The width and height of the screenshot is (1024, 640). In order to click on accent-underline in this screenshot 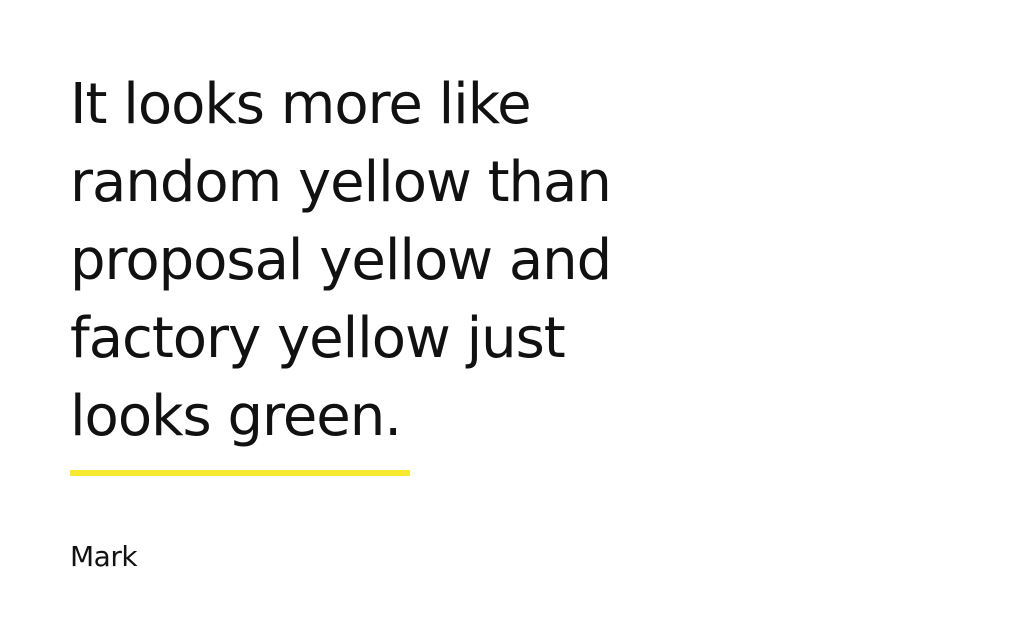, I will do `click(240, 473)`.